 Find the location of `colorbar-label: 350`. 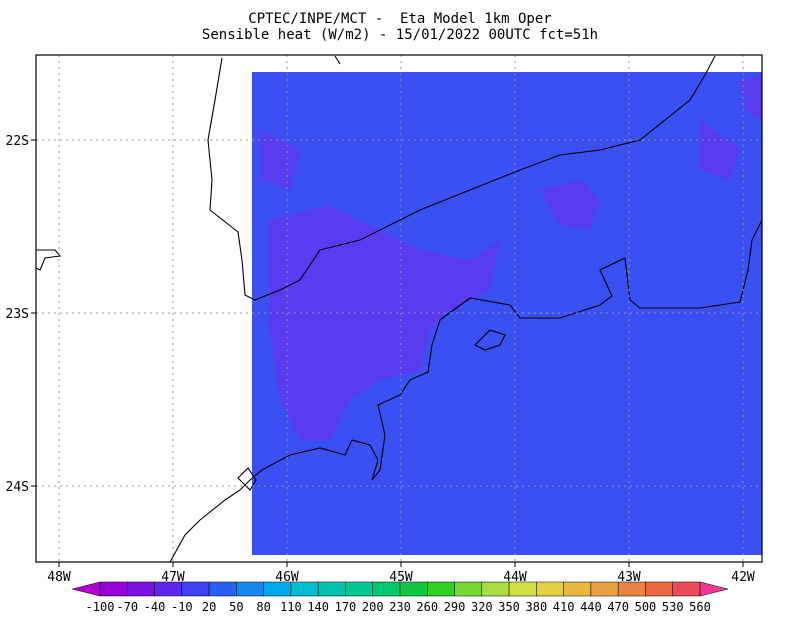

colorbar-label: 350 is located at coordinates (509, 607).